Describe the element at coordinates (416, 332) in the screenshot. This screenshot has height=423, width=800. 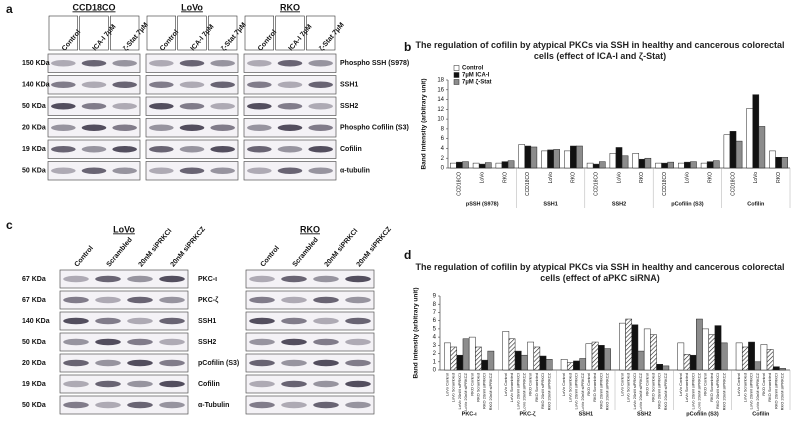
I see `y-axis-label: Band intensity (arbitrary unit)` at that location.